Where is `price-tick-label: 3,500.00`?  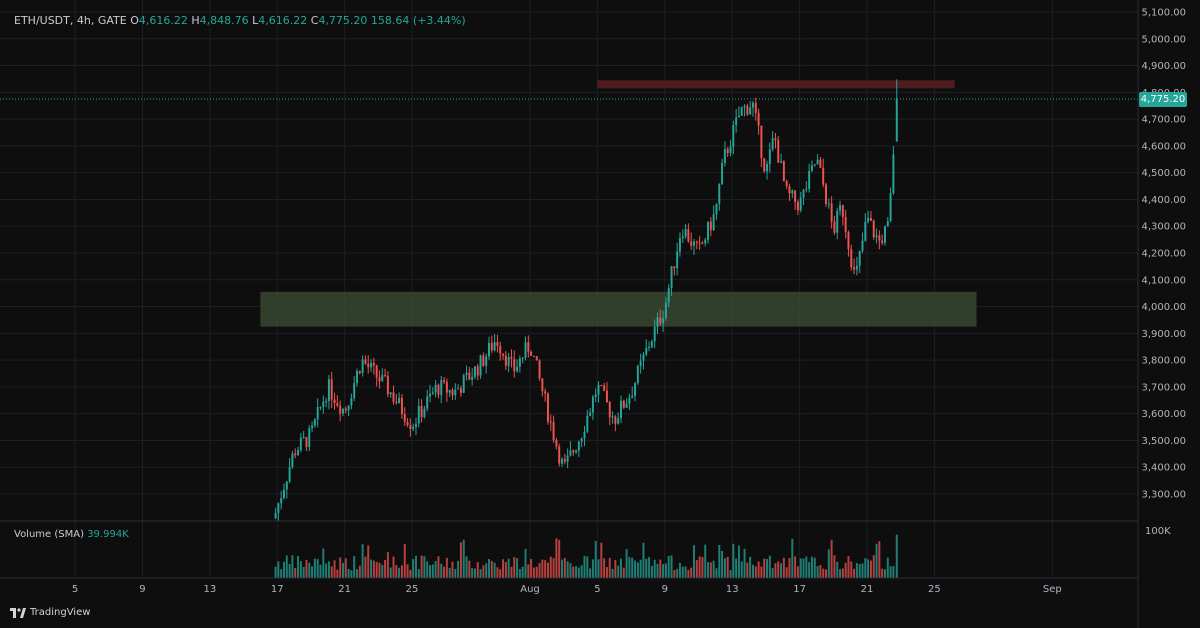 price-tick-label: 3,500.00 is located at coordinates (1163, 441).